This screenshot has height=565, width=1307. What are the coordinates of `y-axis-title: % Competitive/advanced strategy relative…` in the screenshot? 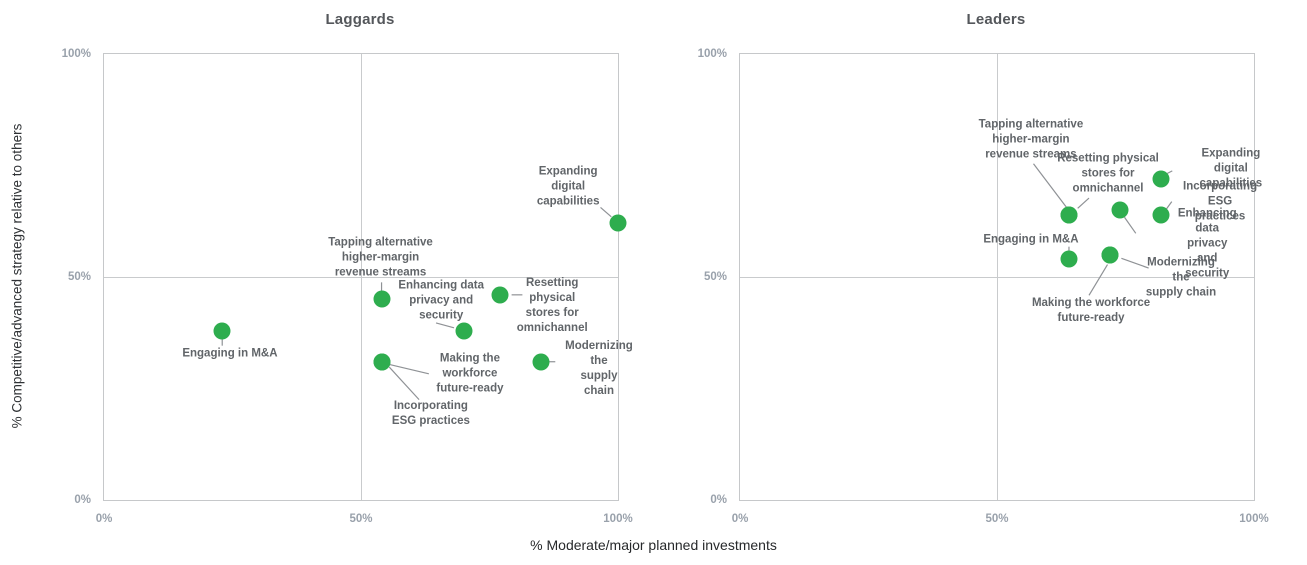 It's located at (17, 276).